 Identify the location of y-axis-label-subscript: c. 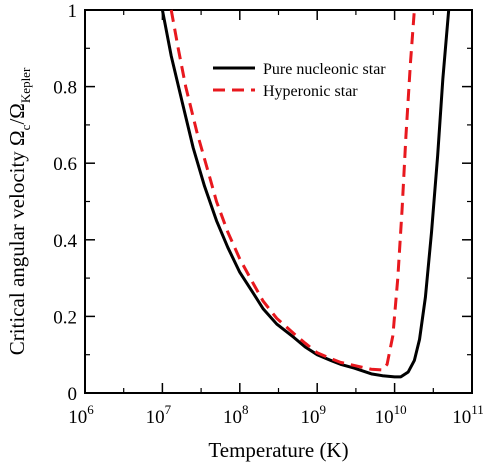
(25, 127).